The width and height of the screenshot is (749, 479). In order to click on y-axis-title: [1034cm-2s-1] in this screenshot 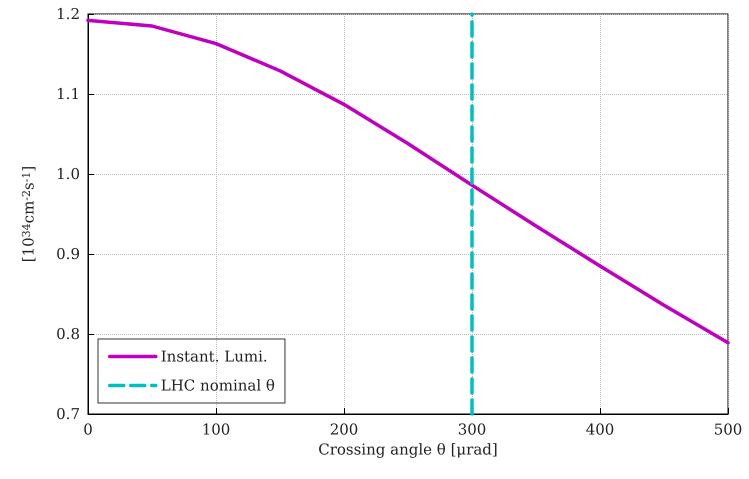, I will do `click(29, 214)`.